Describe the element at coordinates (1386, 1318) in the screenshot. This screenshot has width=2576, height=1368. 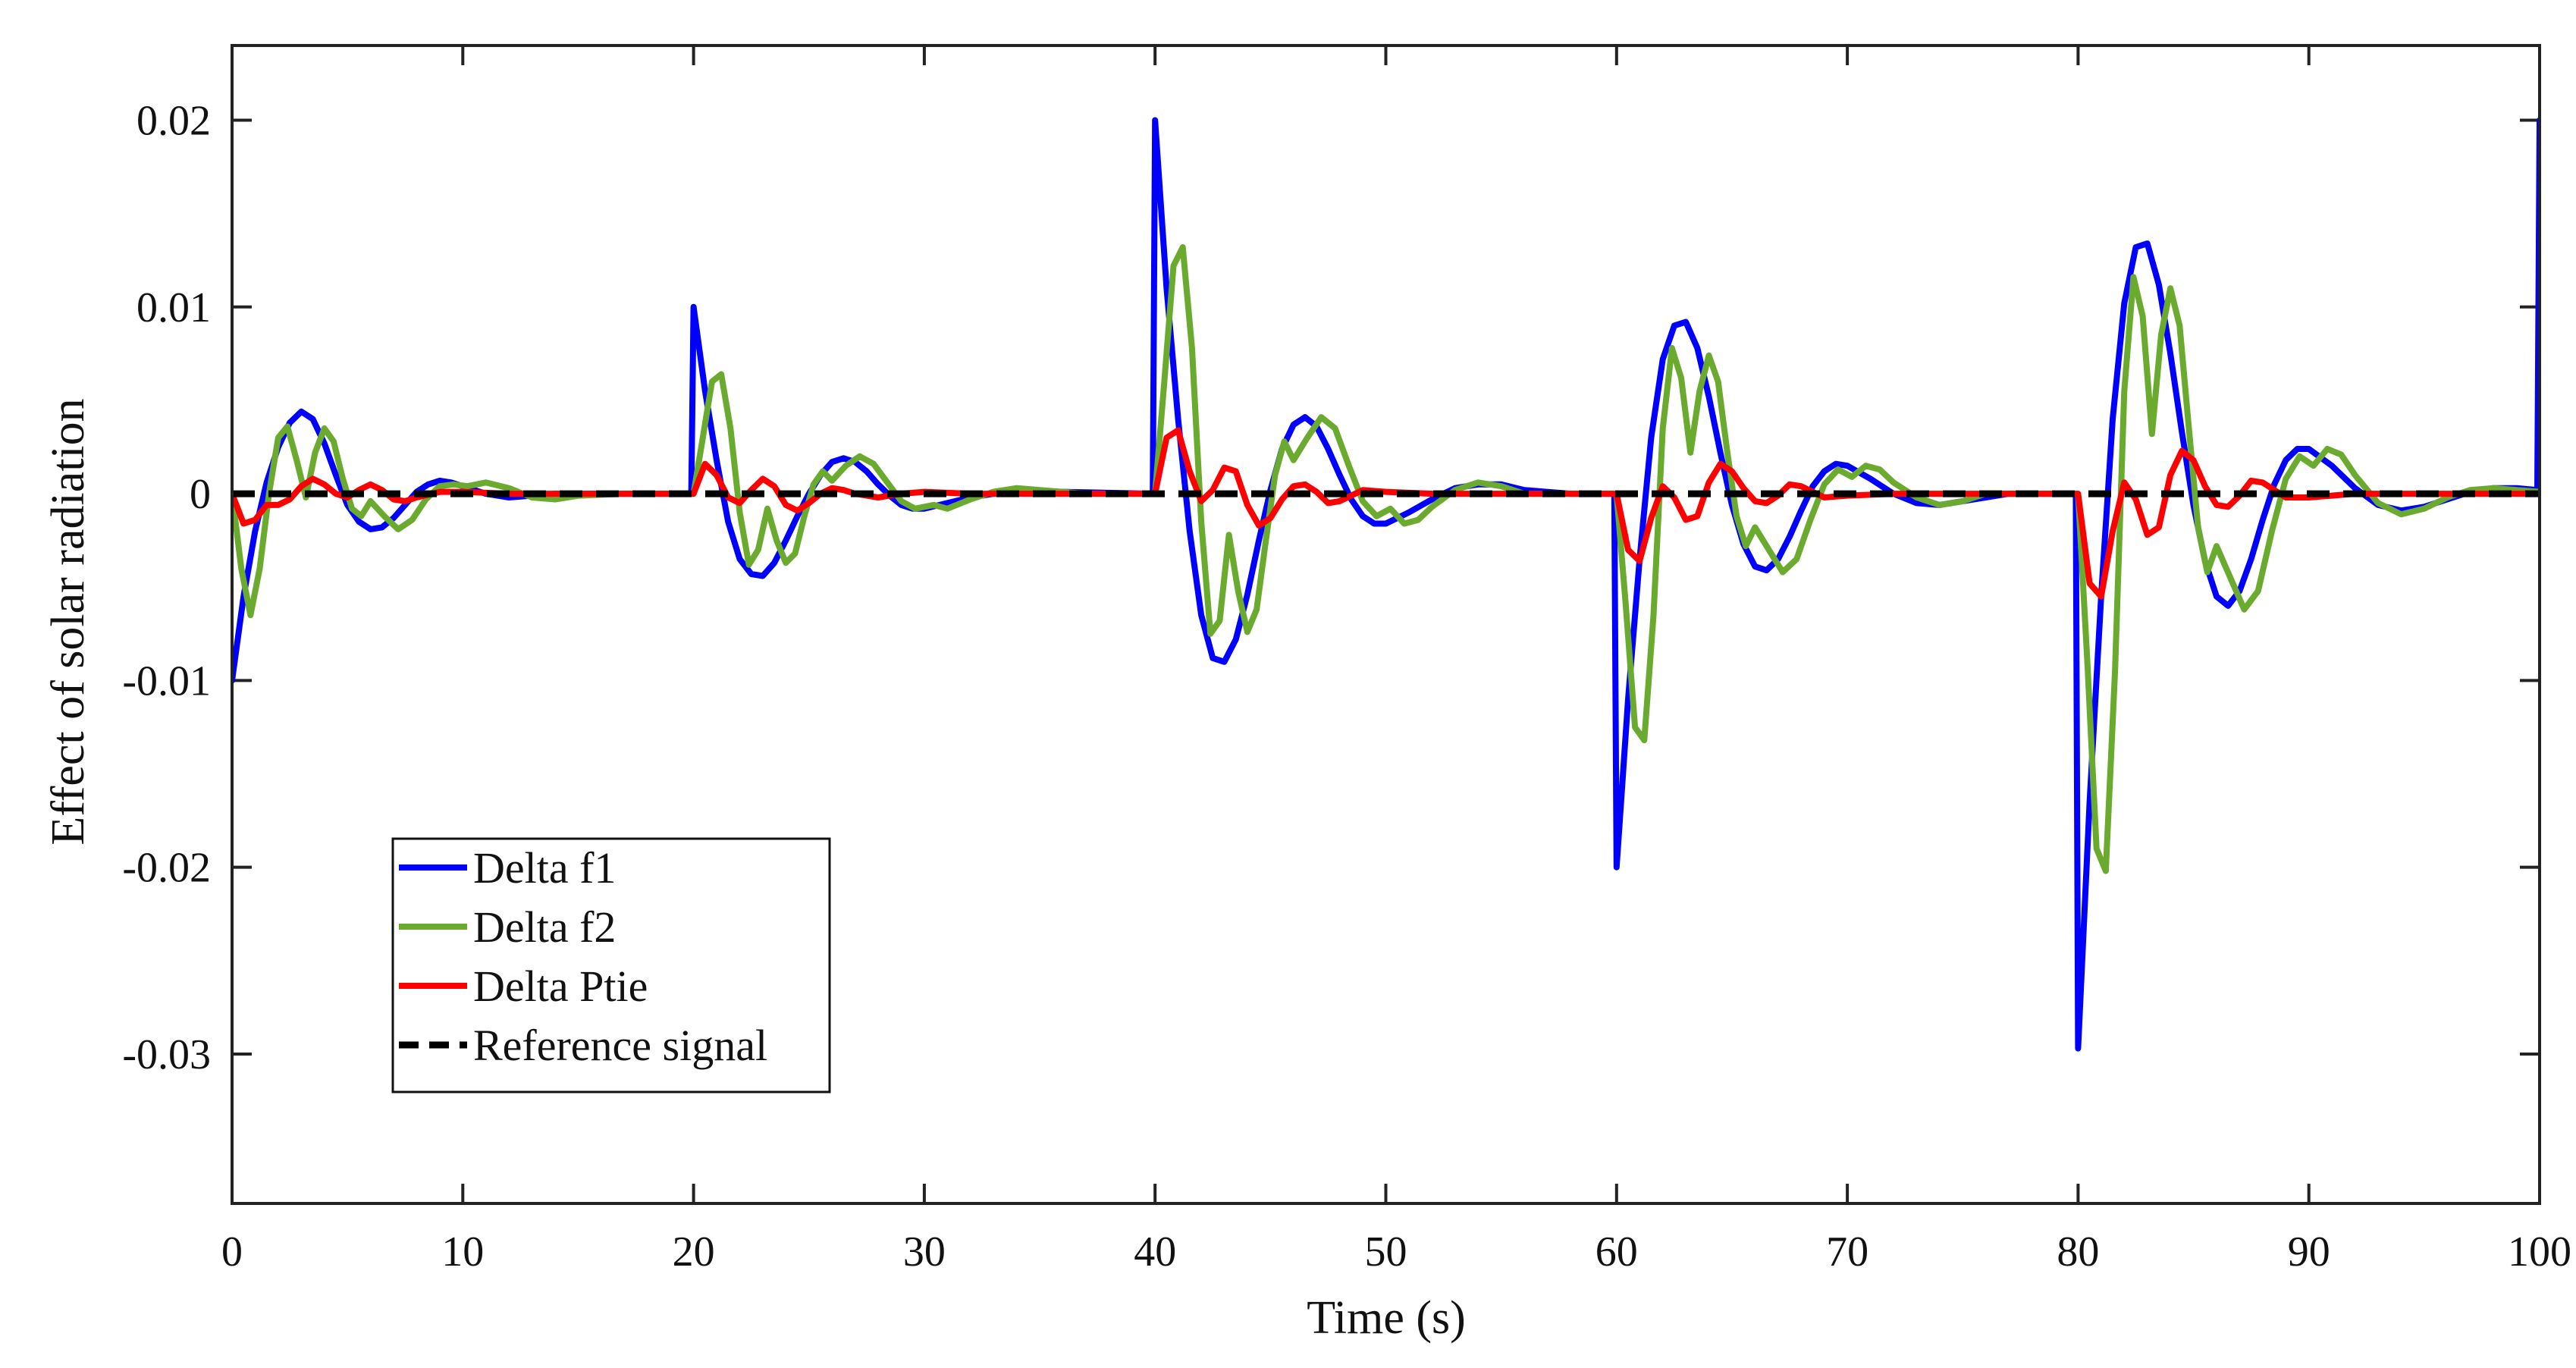
I see `x-axis-title: Time (s)` at that location.